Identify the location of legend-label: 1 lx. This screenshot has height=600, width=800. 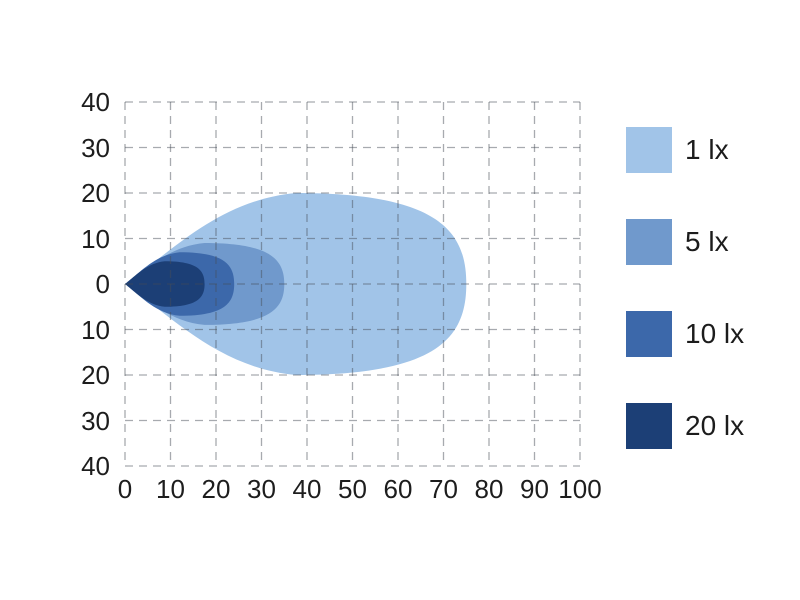
(707, 149).